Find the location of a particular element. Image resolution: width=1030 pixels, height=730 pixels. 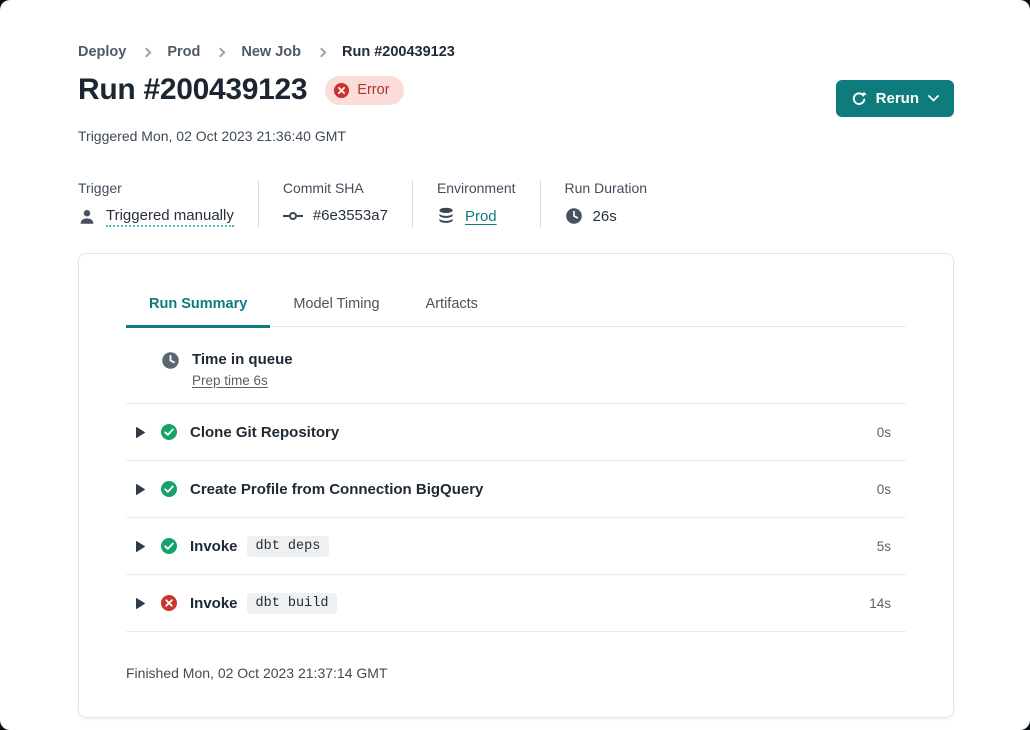

queue-row: Time in queue Prep time 6s is located at coordinates (516, 365).